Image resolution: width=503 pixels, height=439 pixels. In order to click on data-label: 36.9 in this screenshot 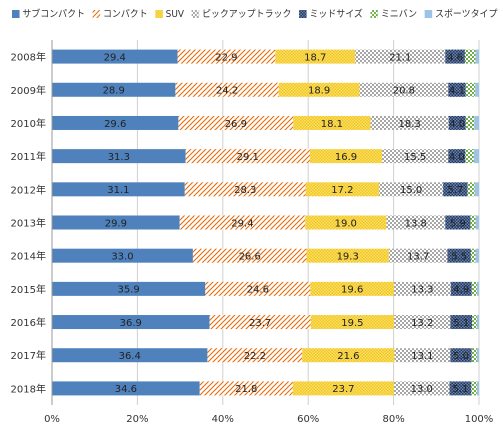, I will do `click(131, 323)`.